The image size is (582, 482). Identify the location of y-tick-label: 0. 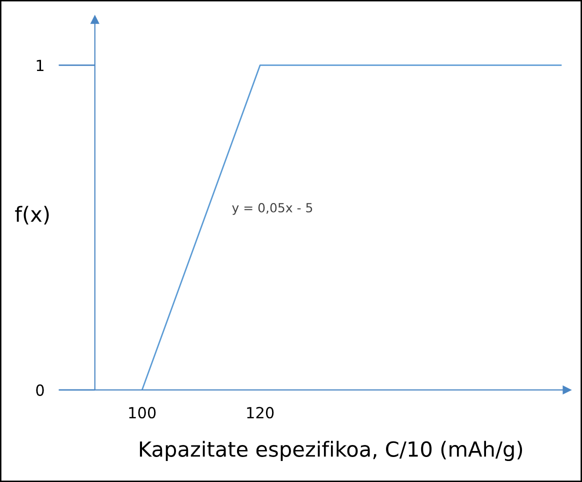
(40, 390).